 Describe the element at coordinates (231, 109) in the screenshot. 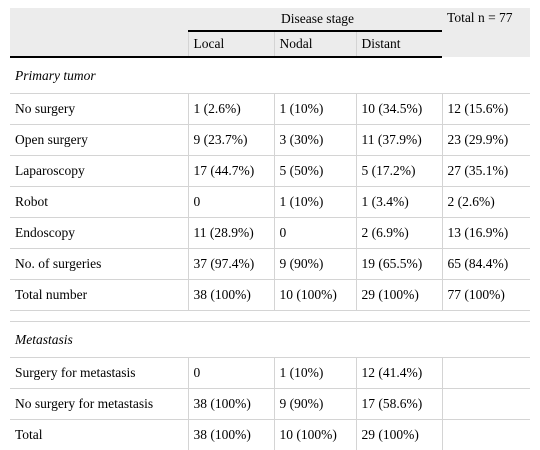

I see `cell-local: 1 (2.6%)` at that location.